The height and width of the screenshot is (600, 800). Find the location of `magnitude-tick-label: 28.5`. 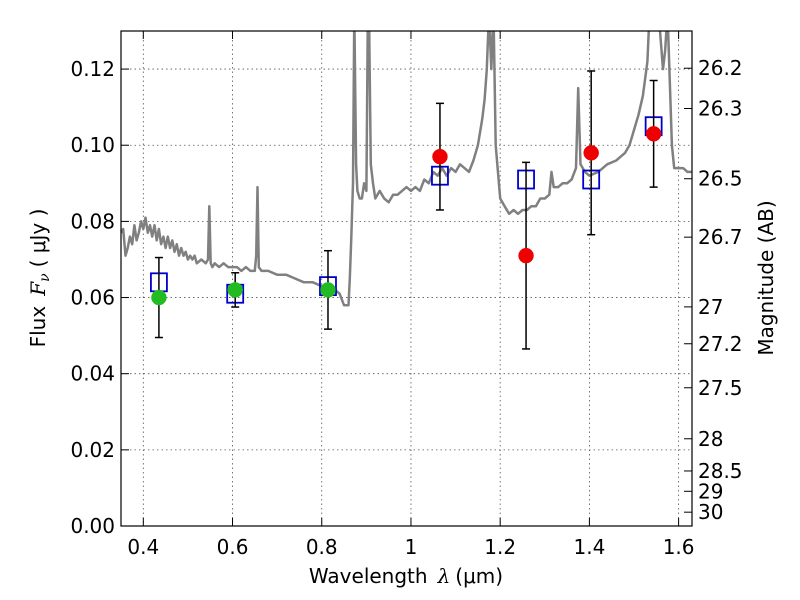

magnitude-tick-label: 28.5 is located at coordinates (720, 471).